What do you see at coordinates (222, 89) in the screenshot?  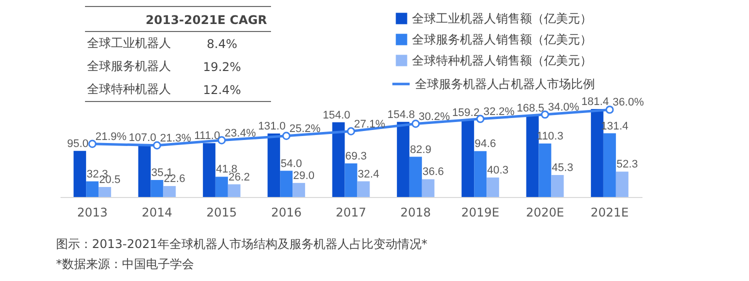 I see `text: 12.4%` at bounding box center [222, 89].